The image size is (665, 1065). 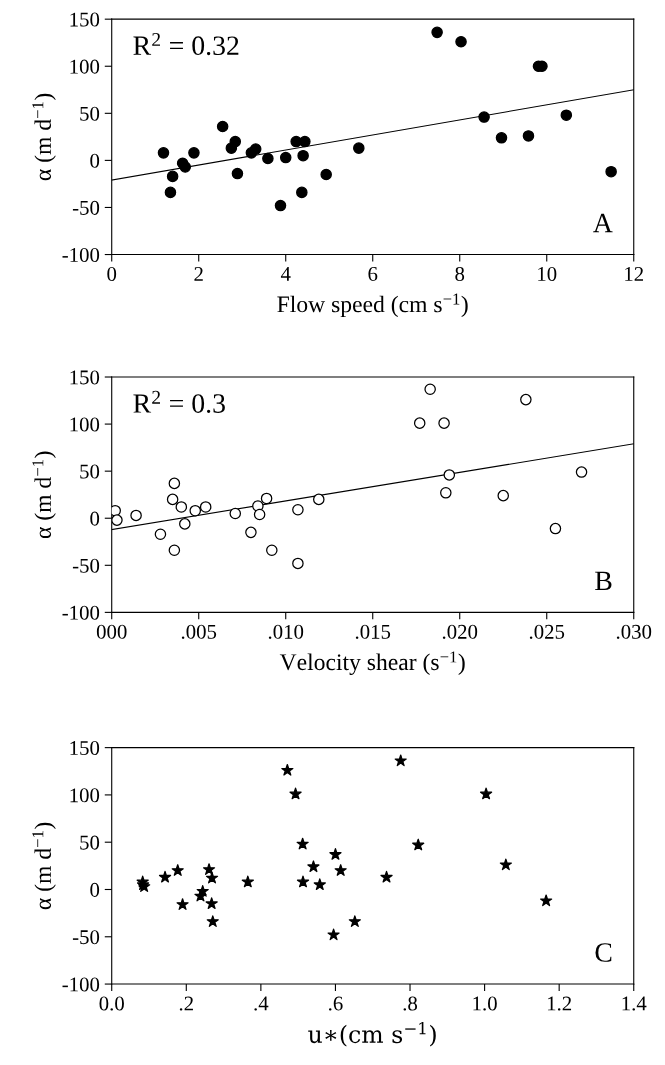 What do you see at coordinates (372, 305) in the screenshot?
I see `x-axis-title: Flow speed (cm s$^{−1}$)` at bounding box center [372, 305].